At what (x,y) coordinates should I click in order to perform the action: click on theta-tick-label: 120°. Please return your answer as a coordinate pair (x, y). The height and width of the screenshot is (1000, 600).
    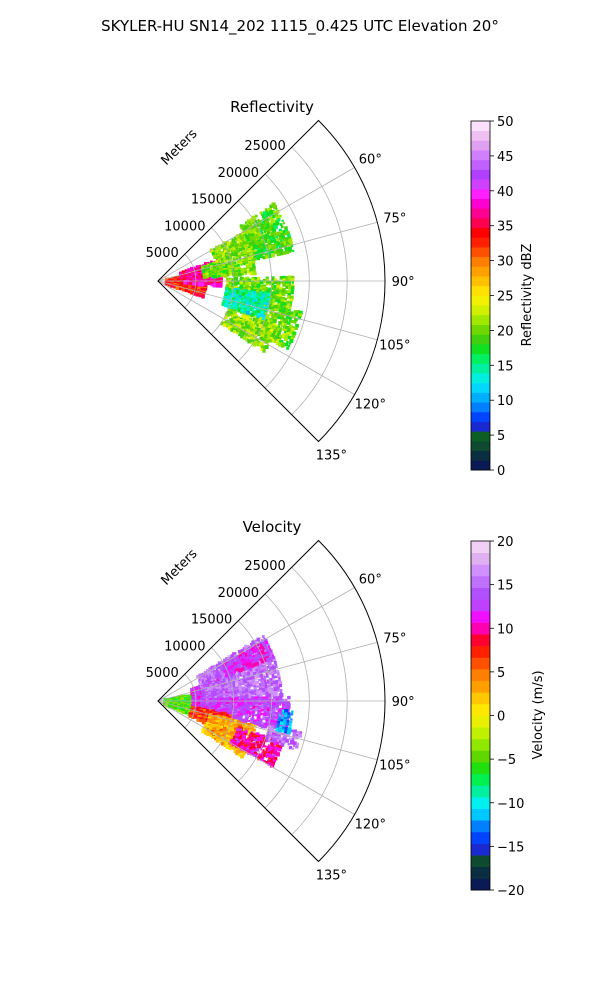
    Looking at the image, I should click on (370, 405).